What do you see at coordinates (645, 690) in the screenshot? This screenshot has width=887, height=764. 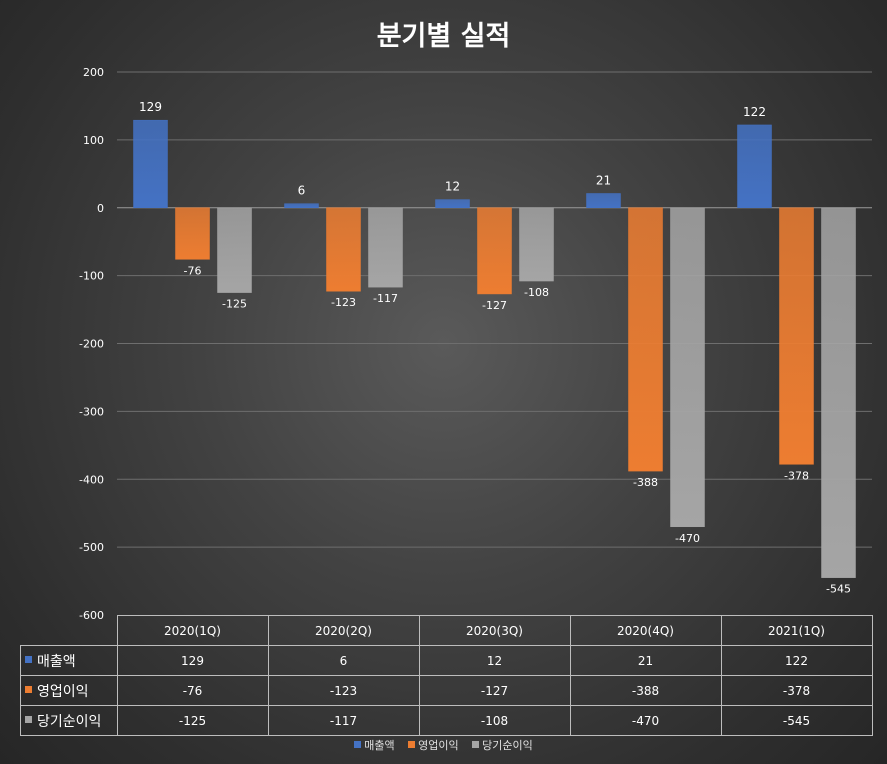 I see `data-table-cell: -388` at bounding box center [645, 690].